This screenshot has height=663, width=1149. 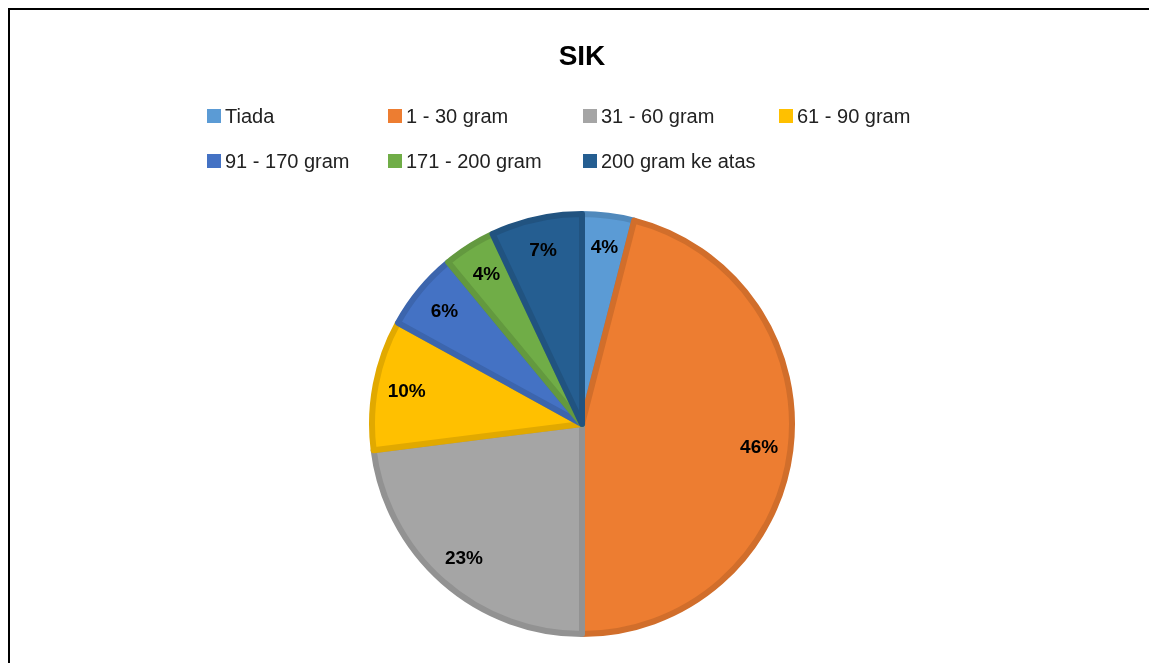 What do you see at coordinates (444, 310) in the screenshot?
I see `data-label: 6%` at bounding box center [444, 310].